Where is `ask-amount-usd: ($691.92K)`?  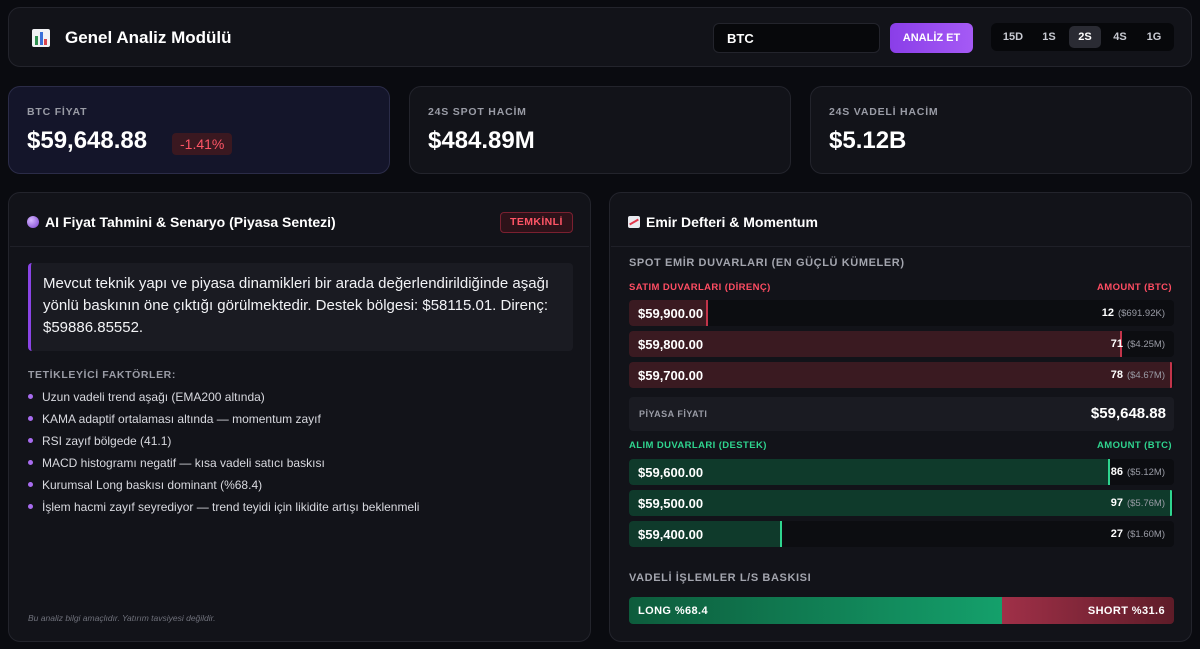
ask-amount-usd: ($691.92K) is located at coordinates (1141, 313).